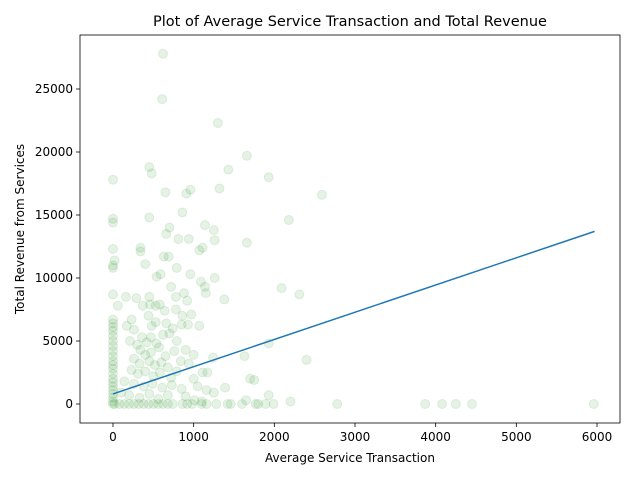 This screenshot has width=640, height=480. What do you see at coordinates (193, 437) in the screenshot?
I see `x-tick-label: 1000` at bounding box center [193, 437].